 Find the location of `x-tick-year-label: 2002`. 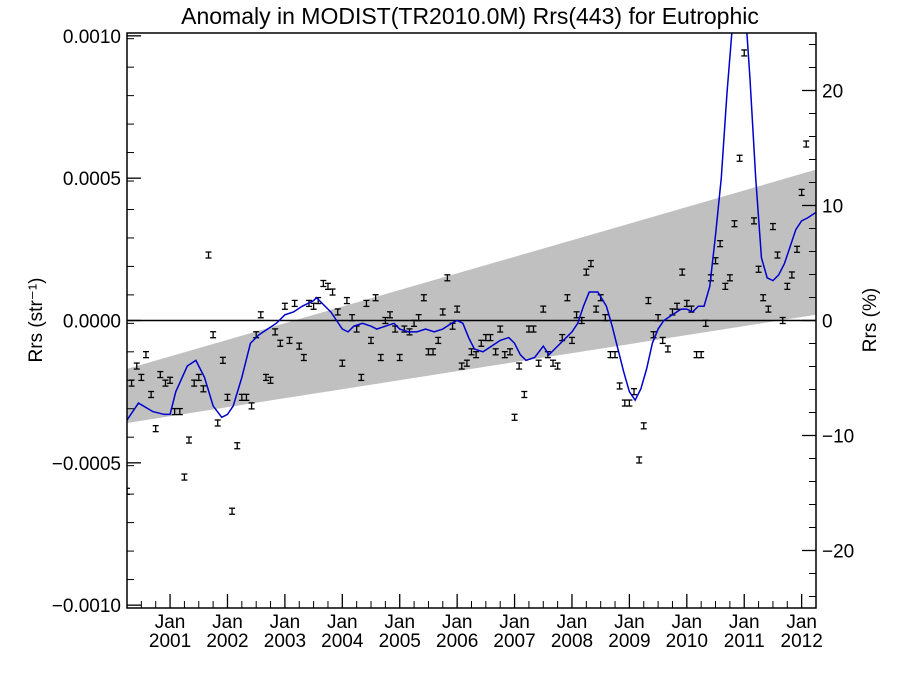

x-tick-year-label: 2002 is located at coordinates (227, 641).